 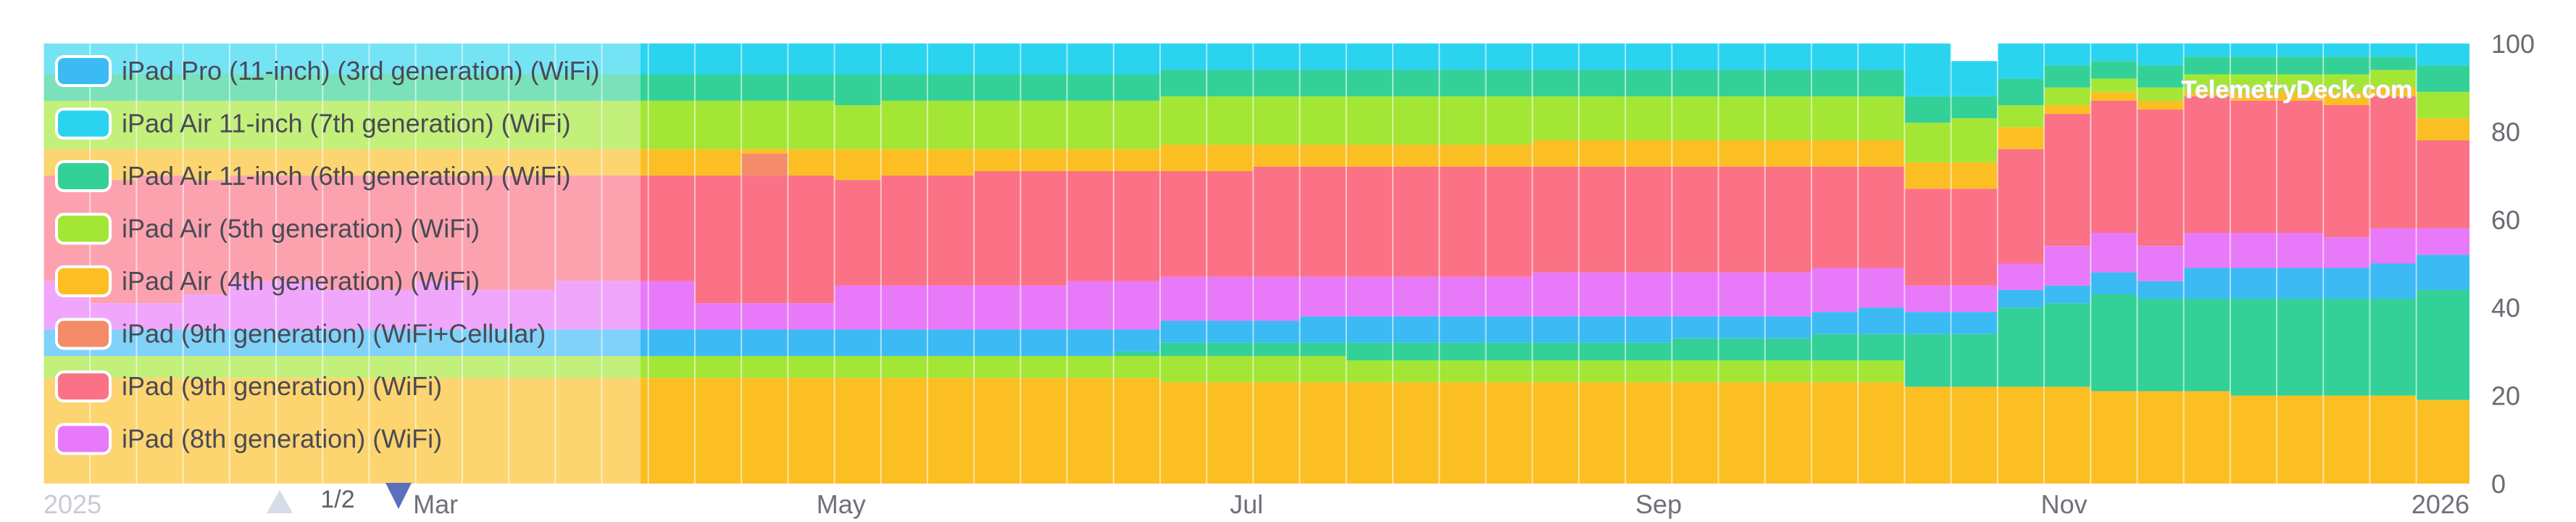 I want to click on legend-item: iPad Air (4th generation) (WiFi), so click(x=267, y=281).